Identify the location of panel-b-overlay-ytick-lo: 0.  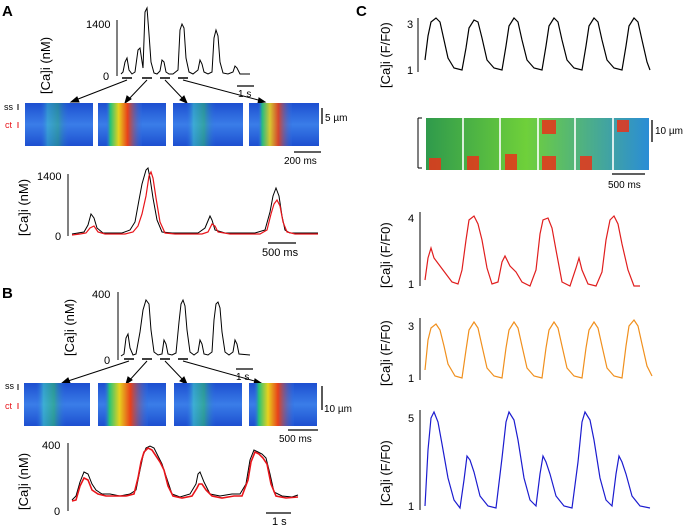
(57, 512).